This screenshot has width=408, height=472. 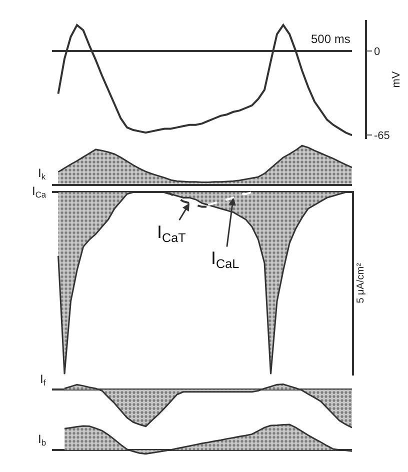 What do you see at coordinates (171, 233) in the screenshot?
I see `annotation: I$_{CaT}$` at bounding box center [171, 233].